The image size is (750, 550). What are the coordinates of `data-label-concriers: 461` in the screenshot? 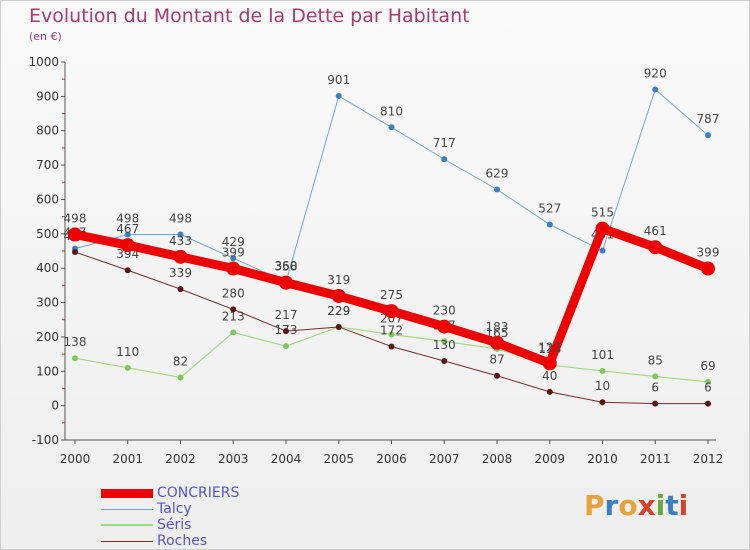 It's located at (655, 231).